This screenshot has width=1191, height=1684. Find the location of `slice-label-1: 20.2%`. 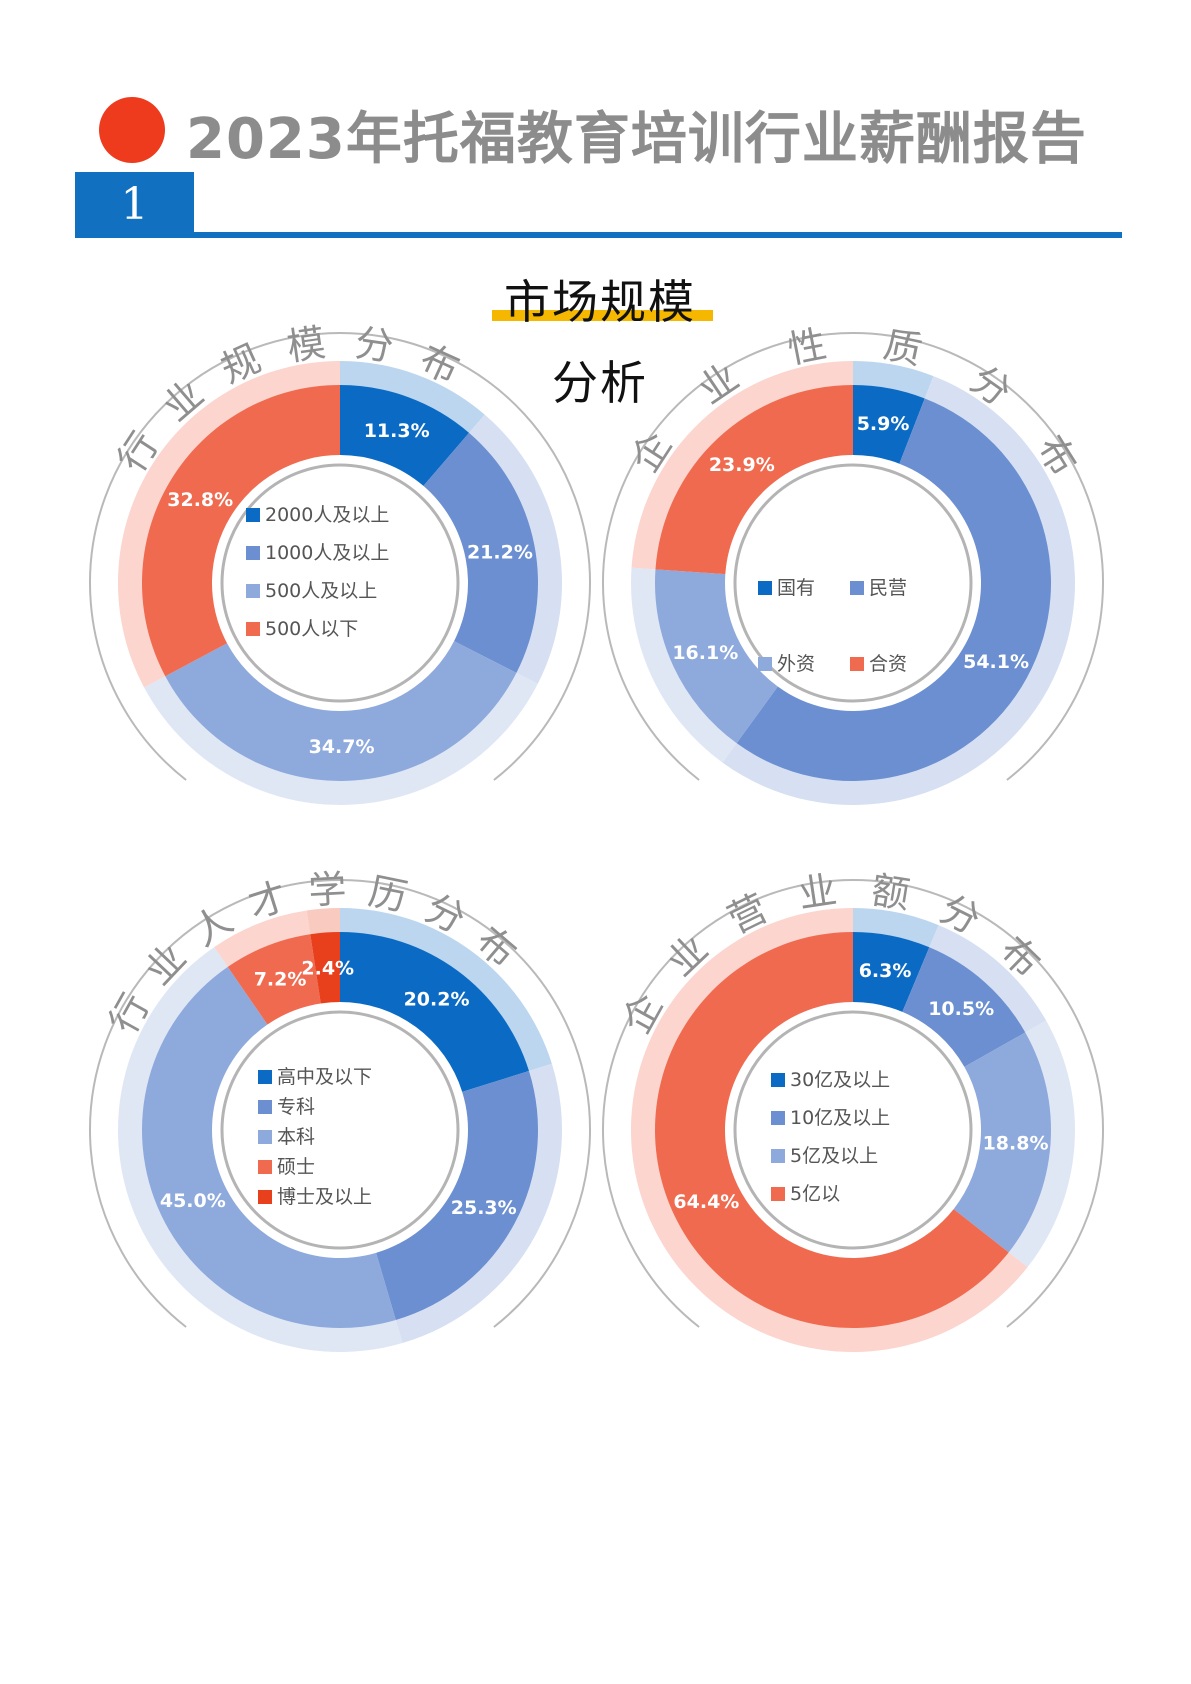

slice-label-1: 20.2% is located at coordinates (437, 1000).